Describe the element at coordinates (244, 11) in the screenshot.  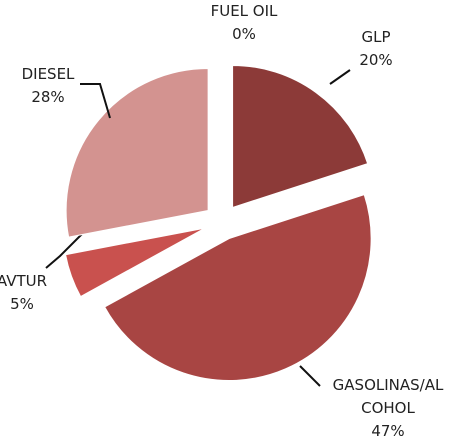
I see `category-label: FUEL OIL` at that location.